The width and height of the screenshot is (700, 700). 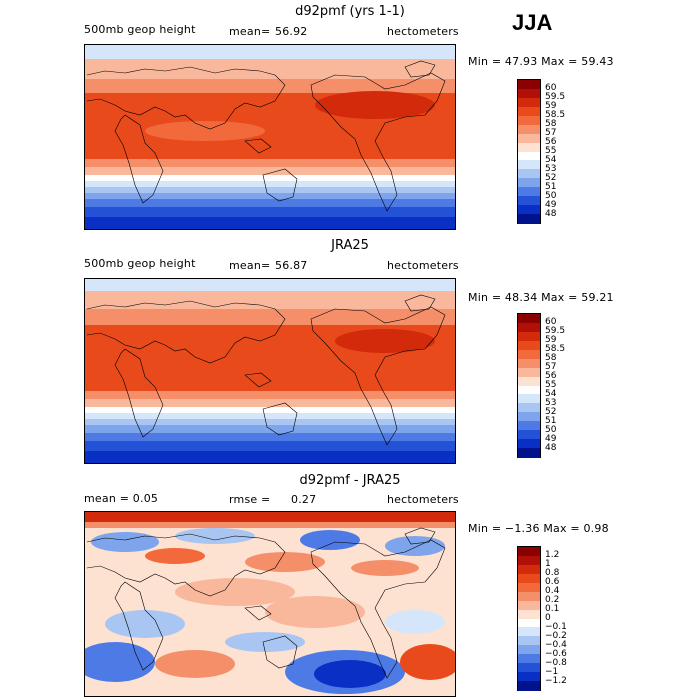 I want to click on colorbar-tick-label: −0.4, so click(x=556, y=644).